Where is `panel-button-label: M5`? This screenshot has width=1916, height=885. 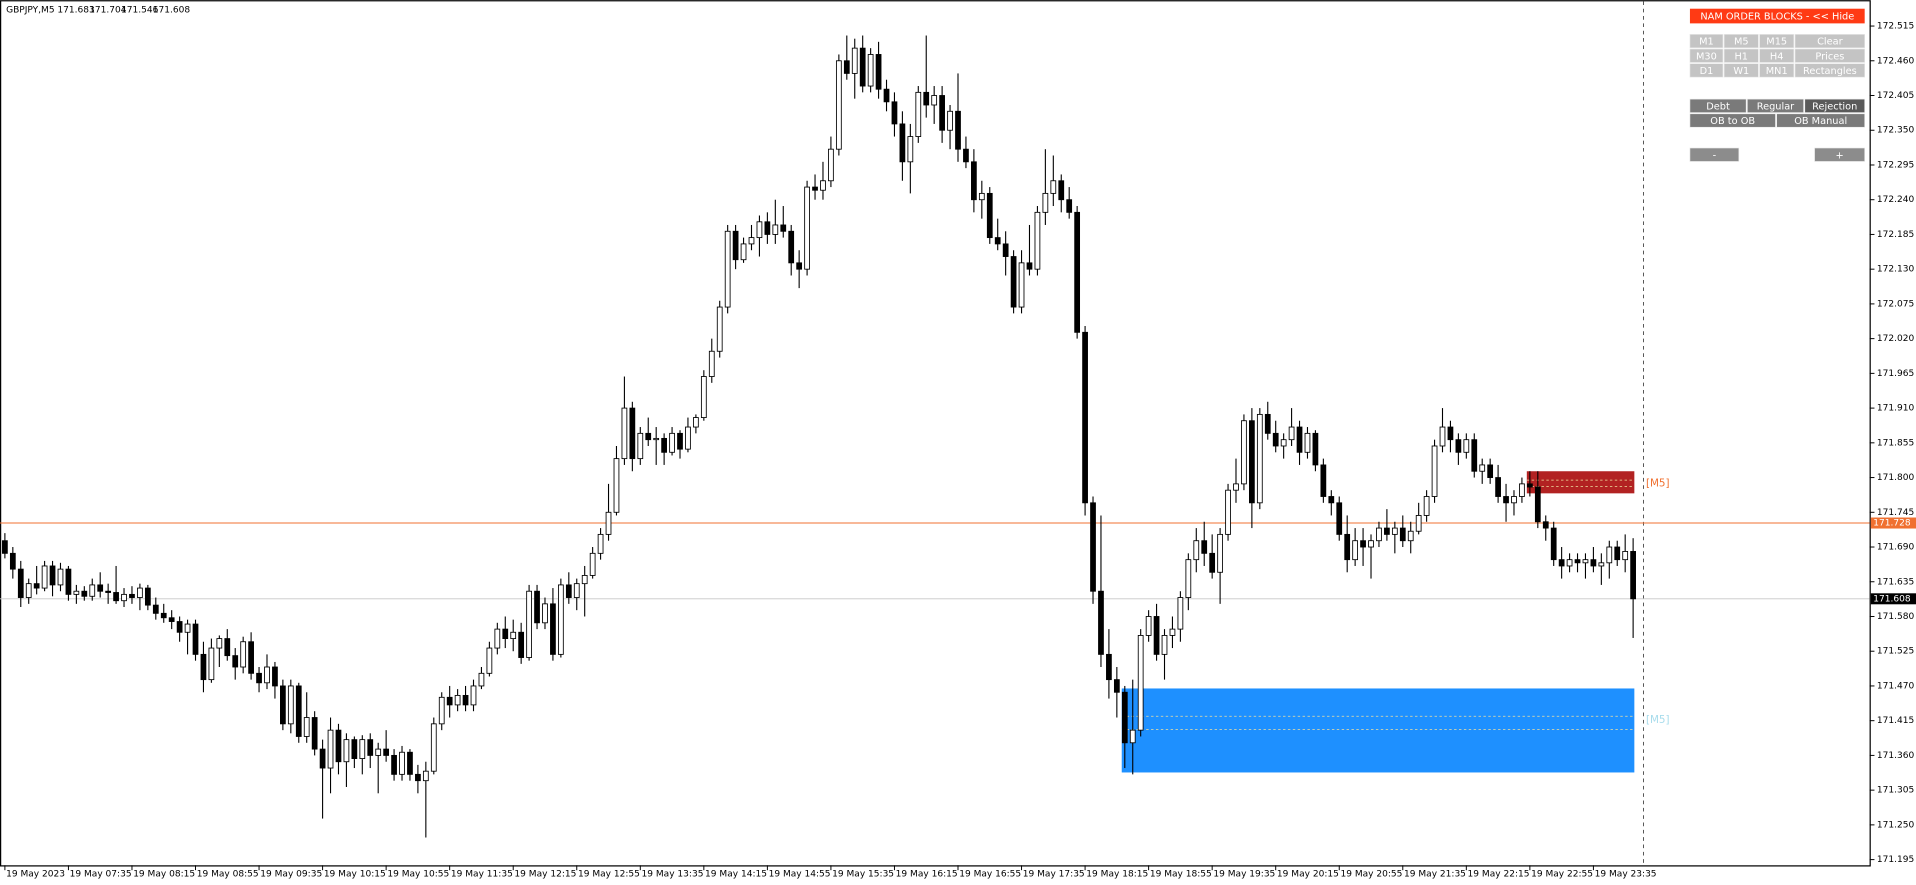
panel-button-label: M5 is located at coordinates (1741, 42).